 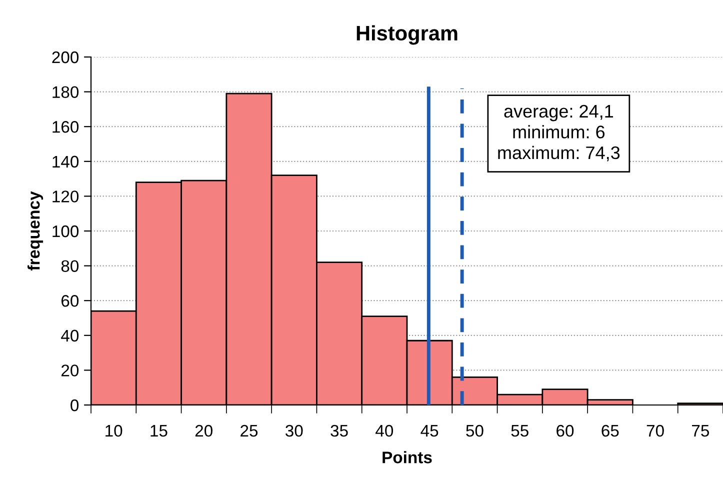 I want to click on y-tick-label: 0, so click(x=74, y=405).